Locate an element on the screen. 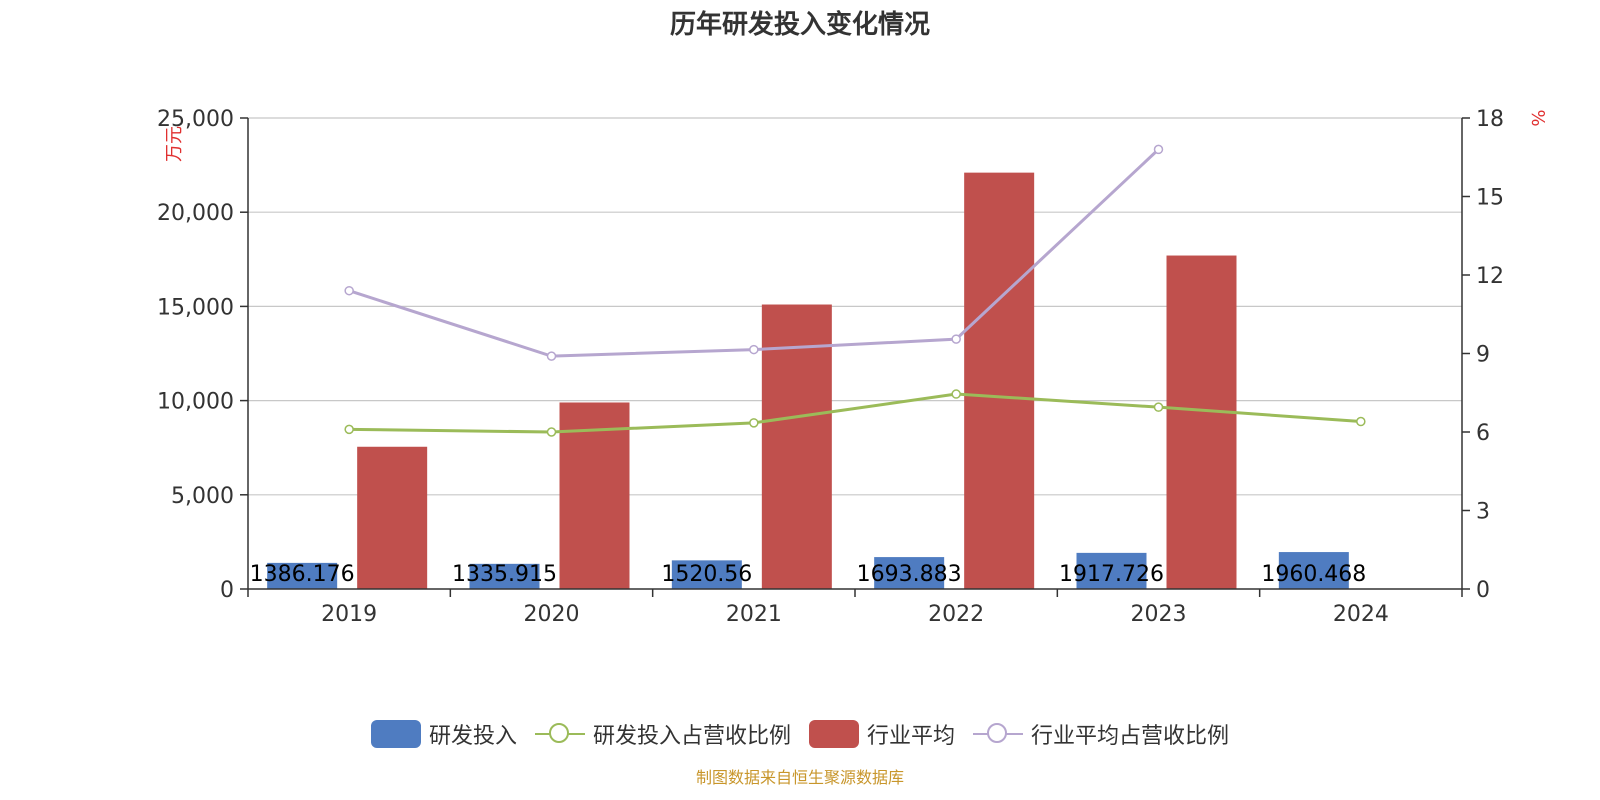  legend-item-rd: 研发投入 is located at coordinates (443, 734).